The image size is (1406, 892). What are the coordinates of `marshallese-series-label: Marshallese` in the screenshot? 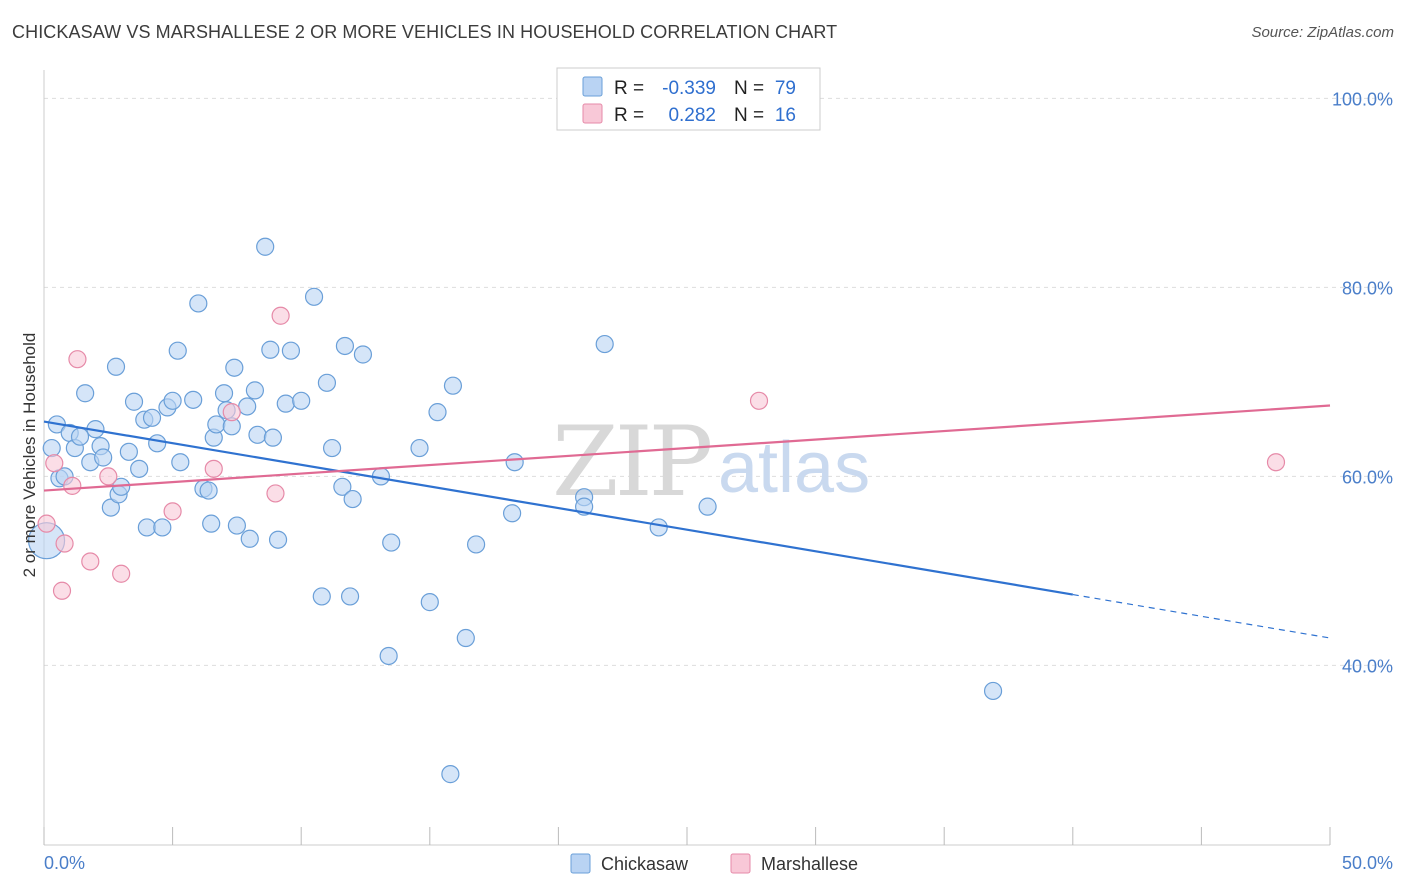 It's located at (809, 864).